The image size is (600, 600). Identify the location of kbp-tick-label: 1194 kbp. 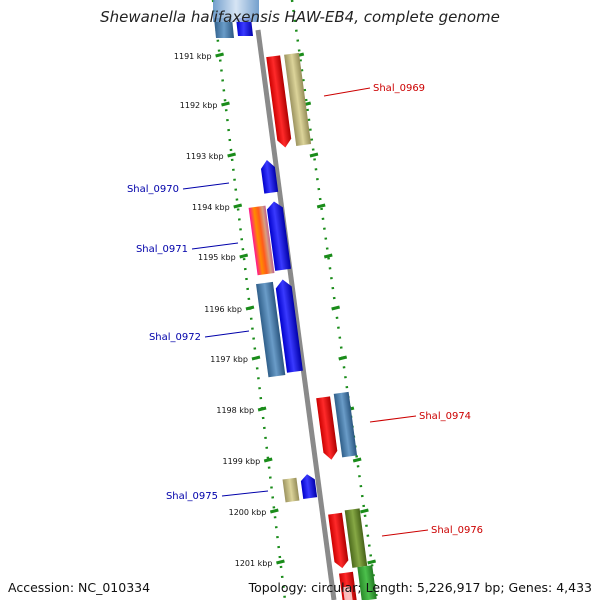
(211, 207).